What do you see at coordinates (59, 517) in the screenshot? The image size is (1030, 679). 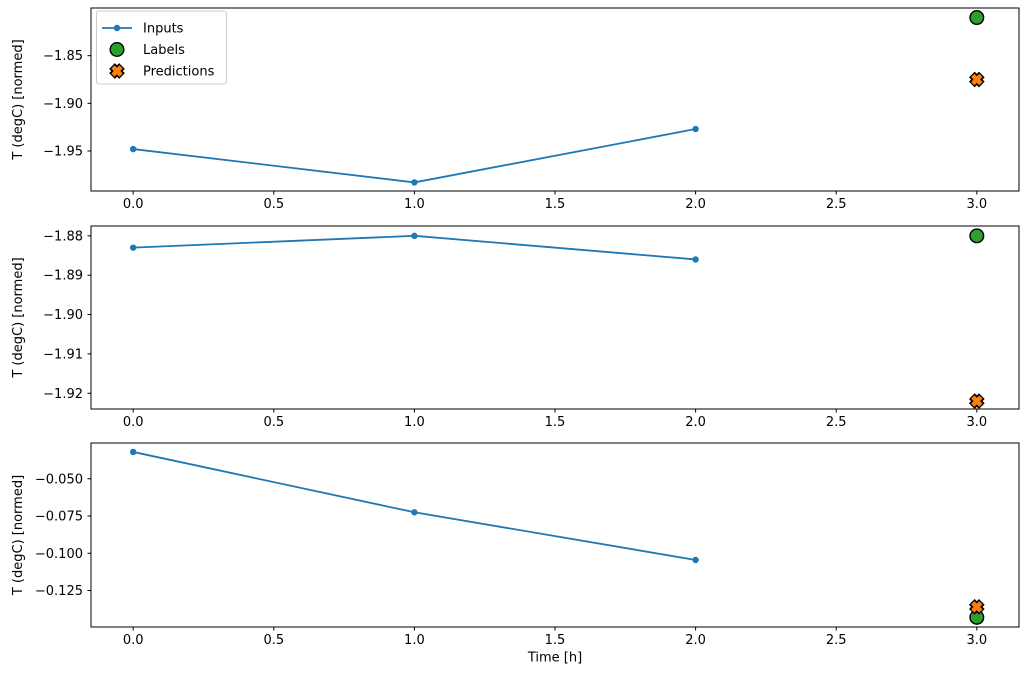 I see `y-tick-label: −0.075` at bounding box center [59, 517].